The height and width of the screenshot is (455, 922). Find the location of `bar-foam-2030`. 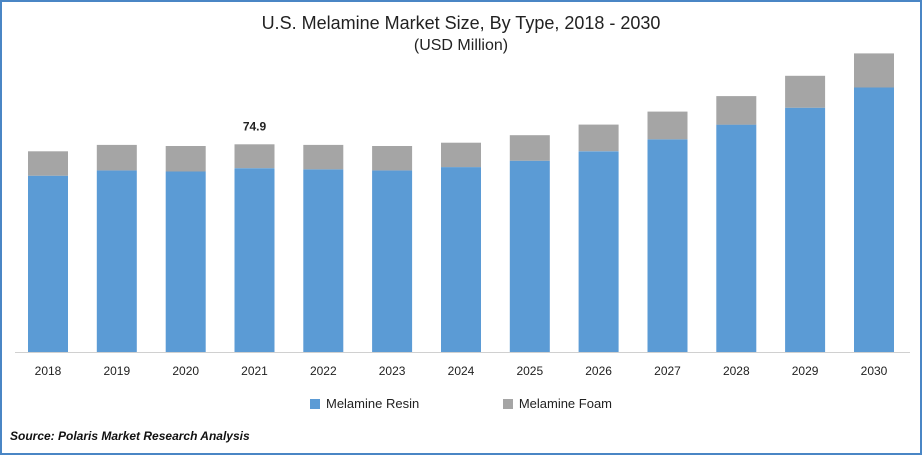

bar-foam-2030 is located at coordinates (874, 70).